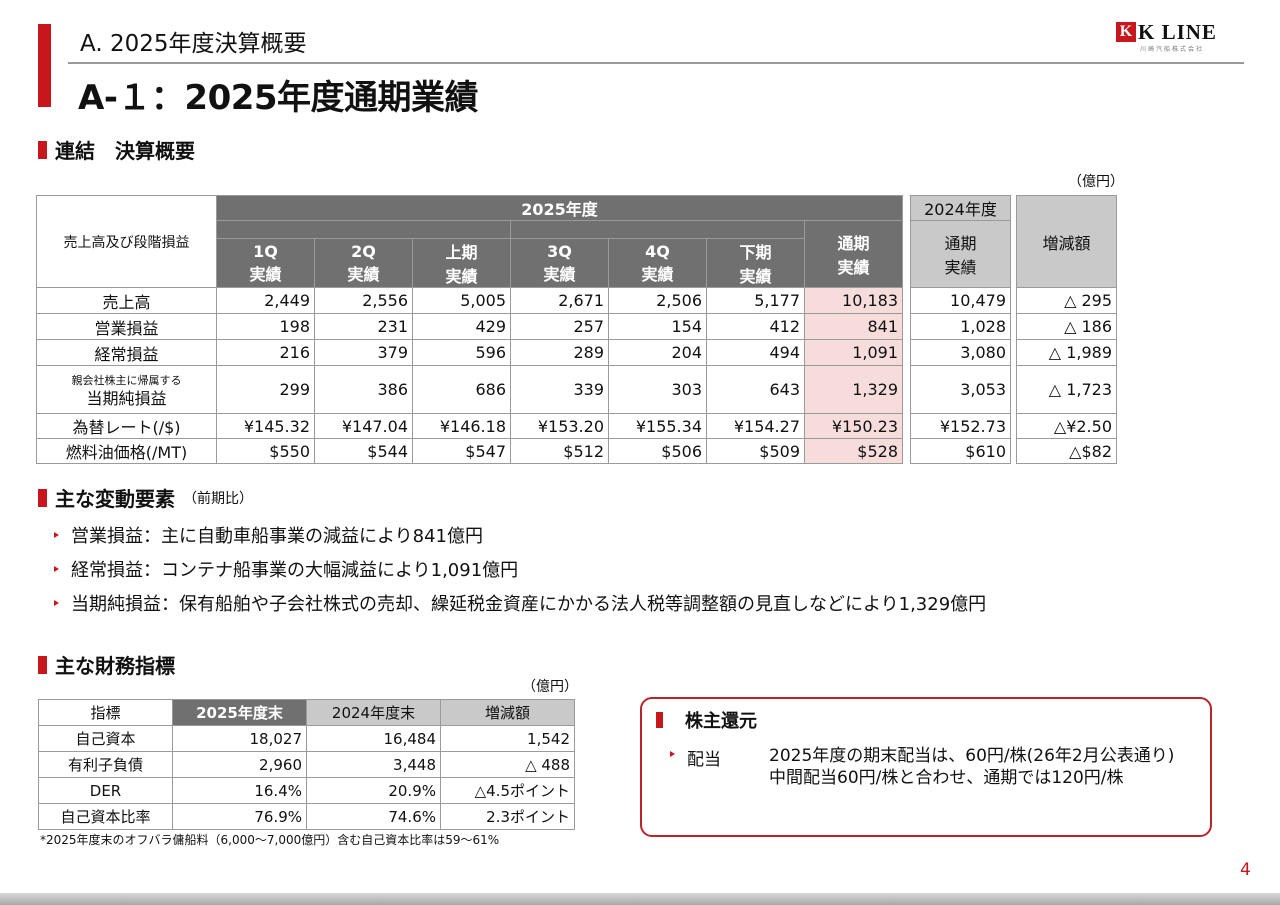 The width and height of the screenshot is (1280, 905). What do you see at coordinates (44, 65) in the screenshot?
I see `title-accent-bar` at bounding box center [44, 65].